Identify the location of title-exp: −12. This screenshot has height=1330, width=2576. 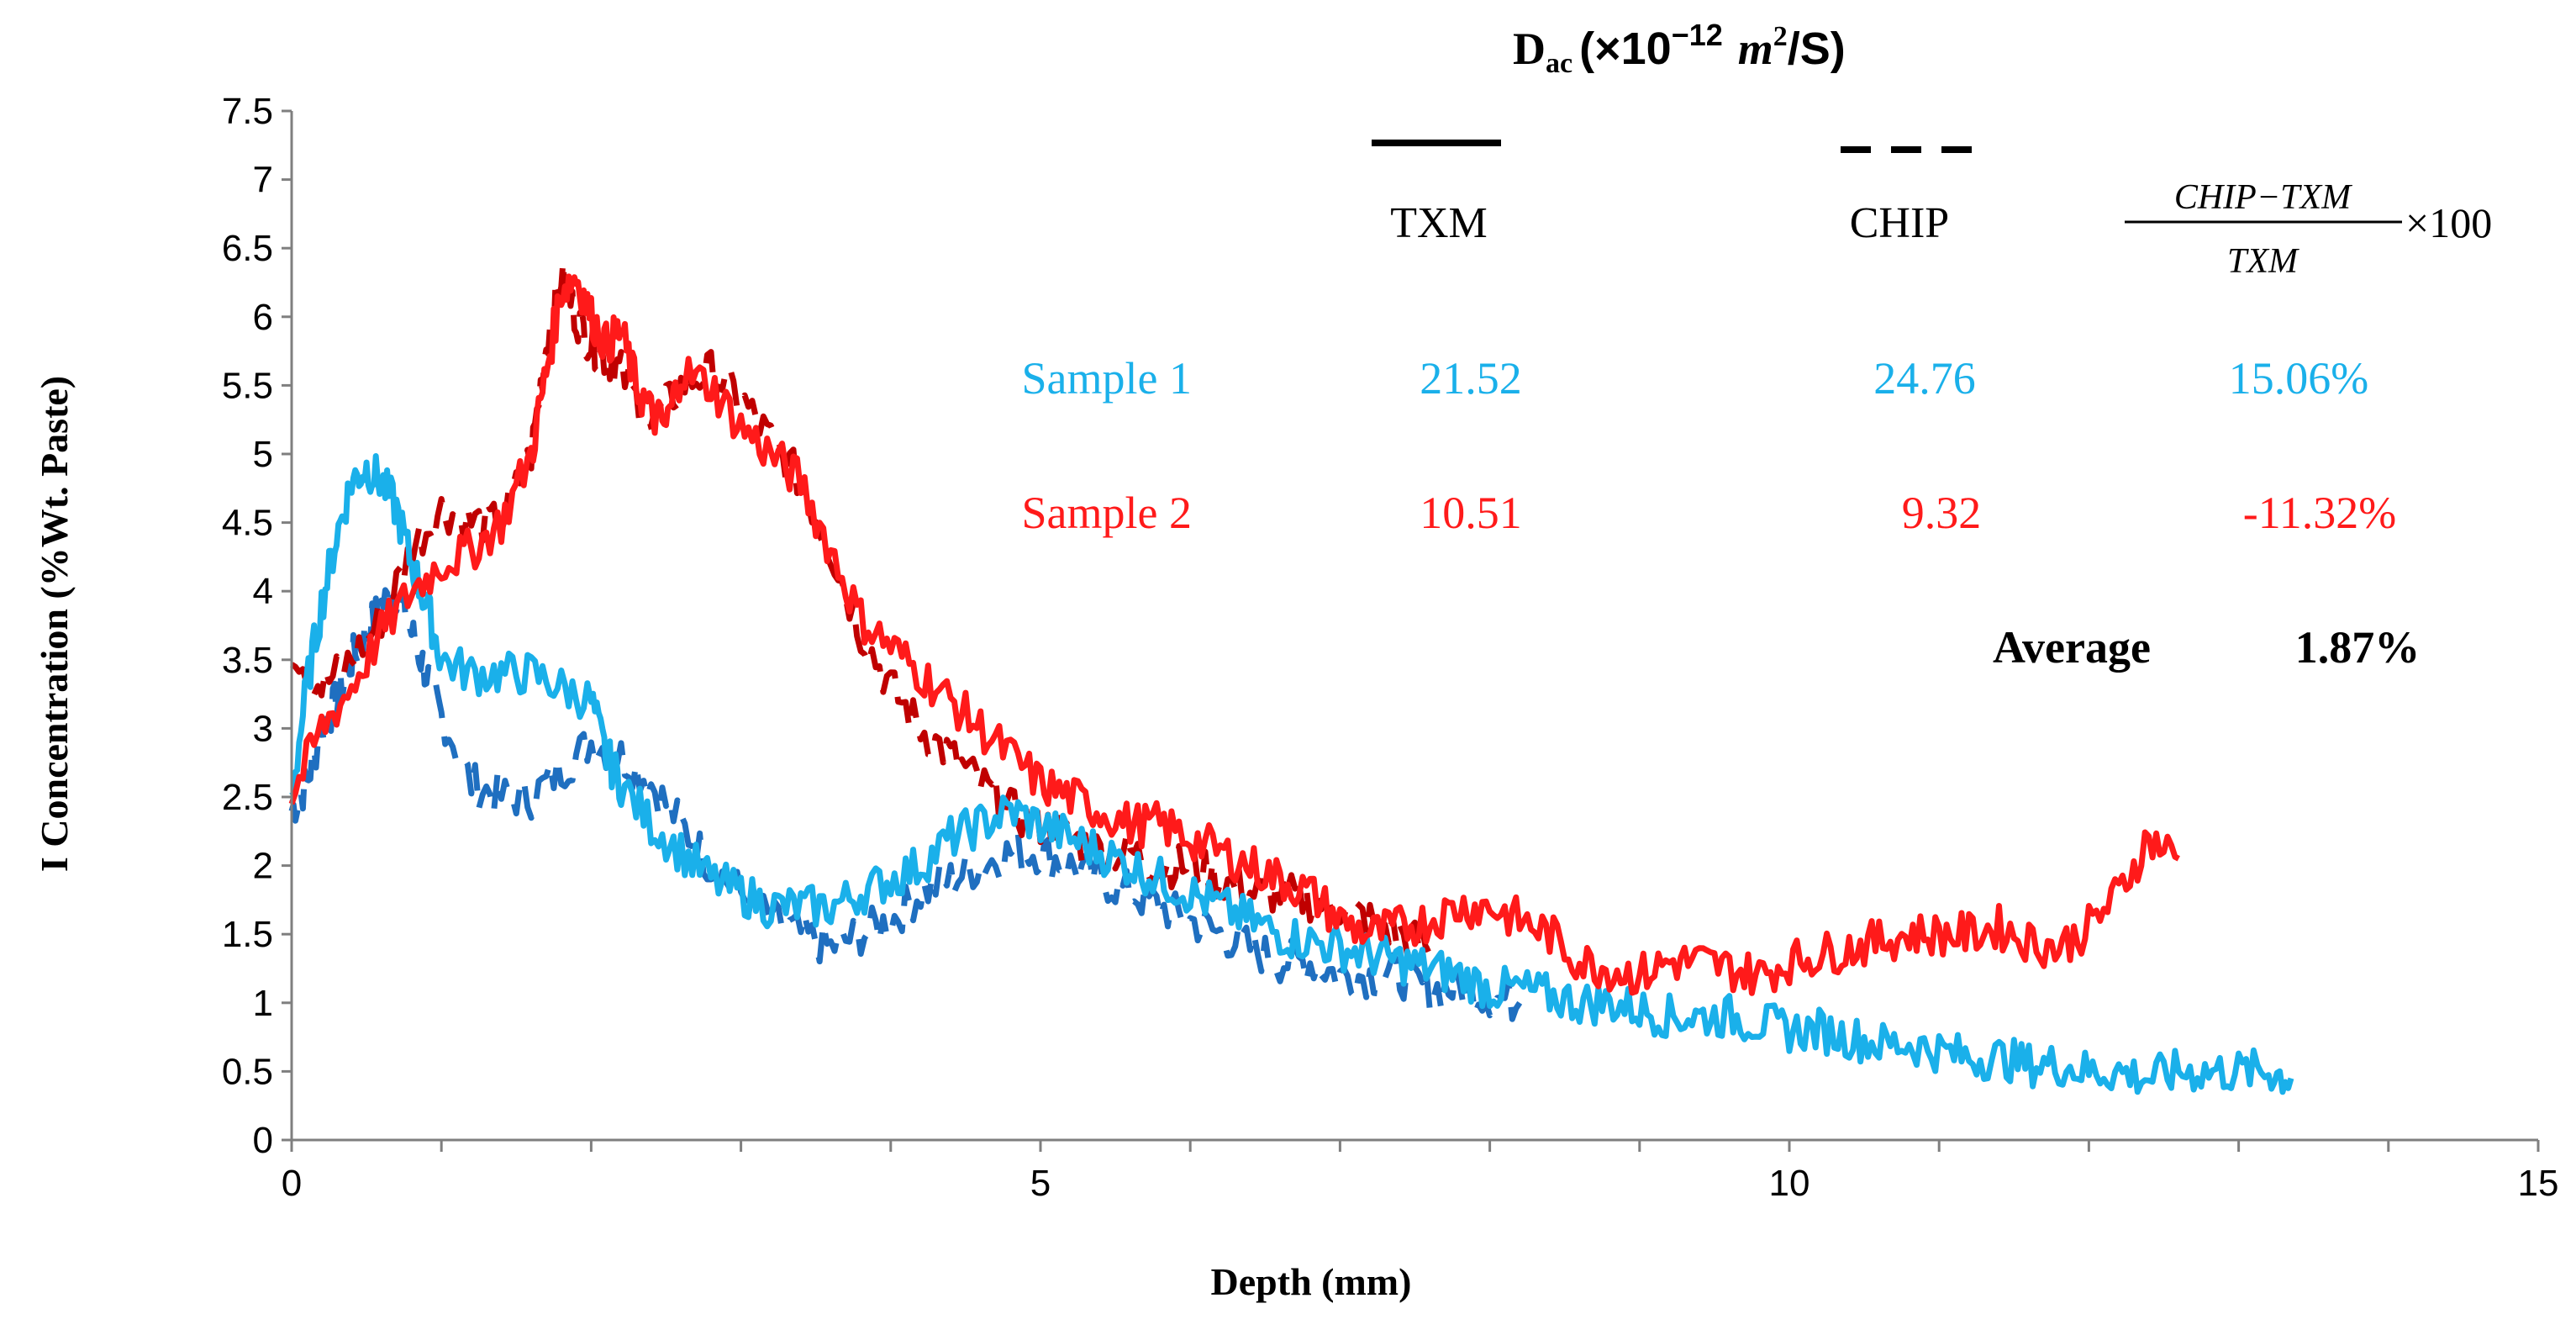
(1697, 35).